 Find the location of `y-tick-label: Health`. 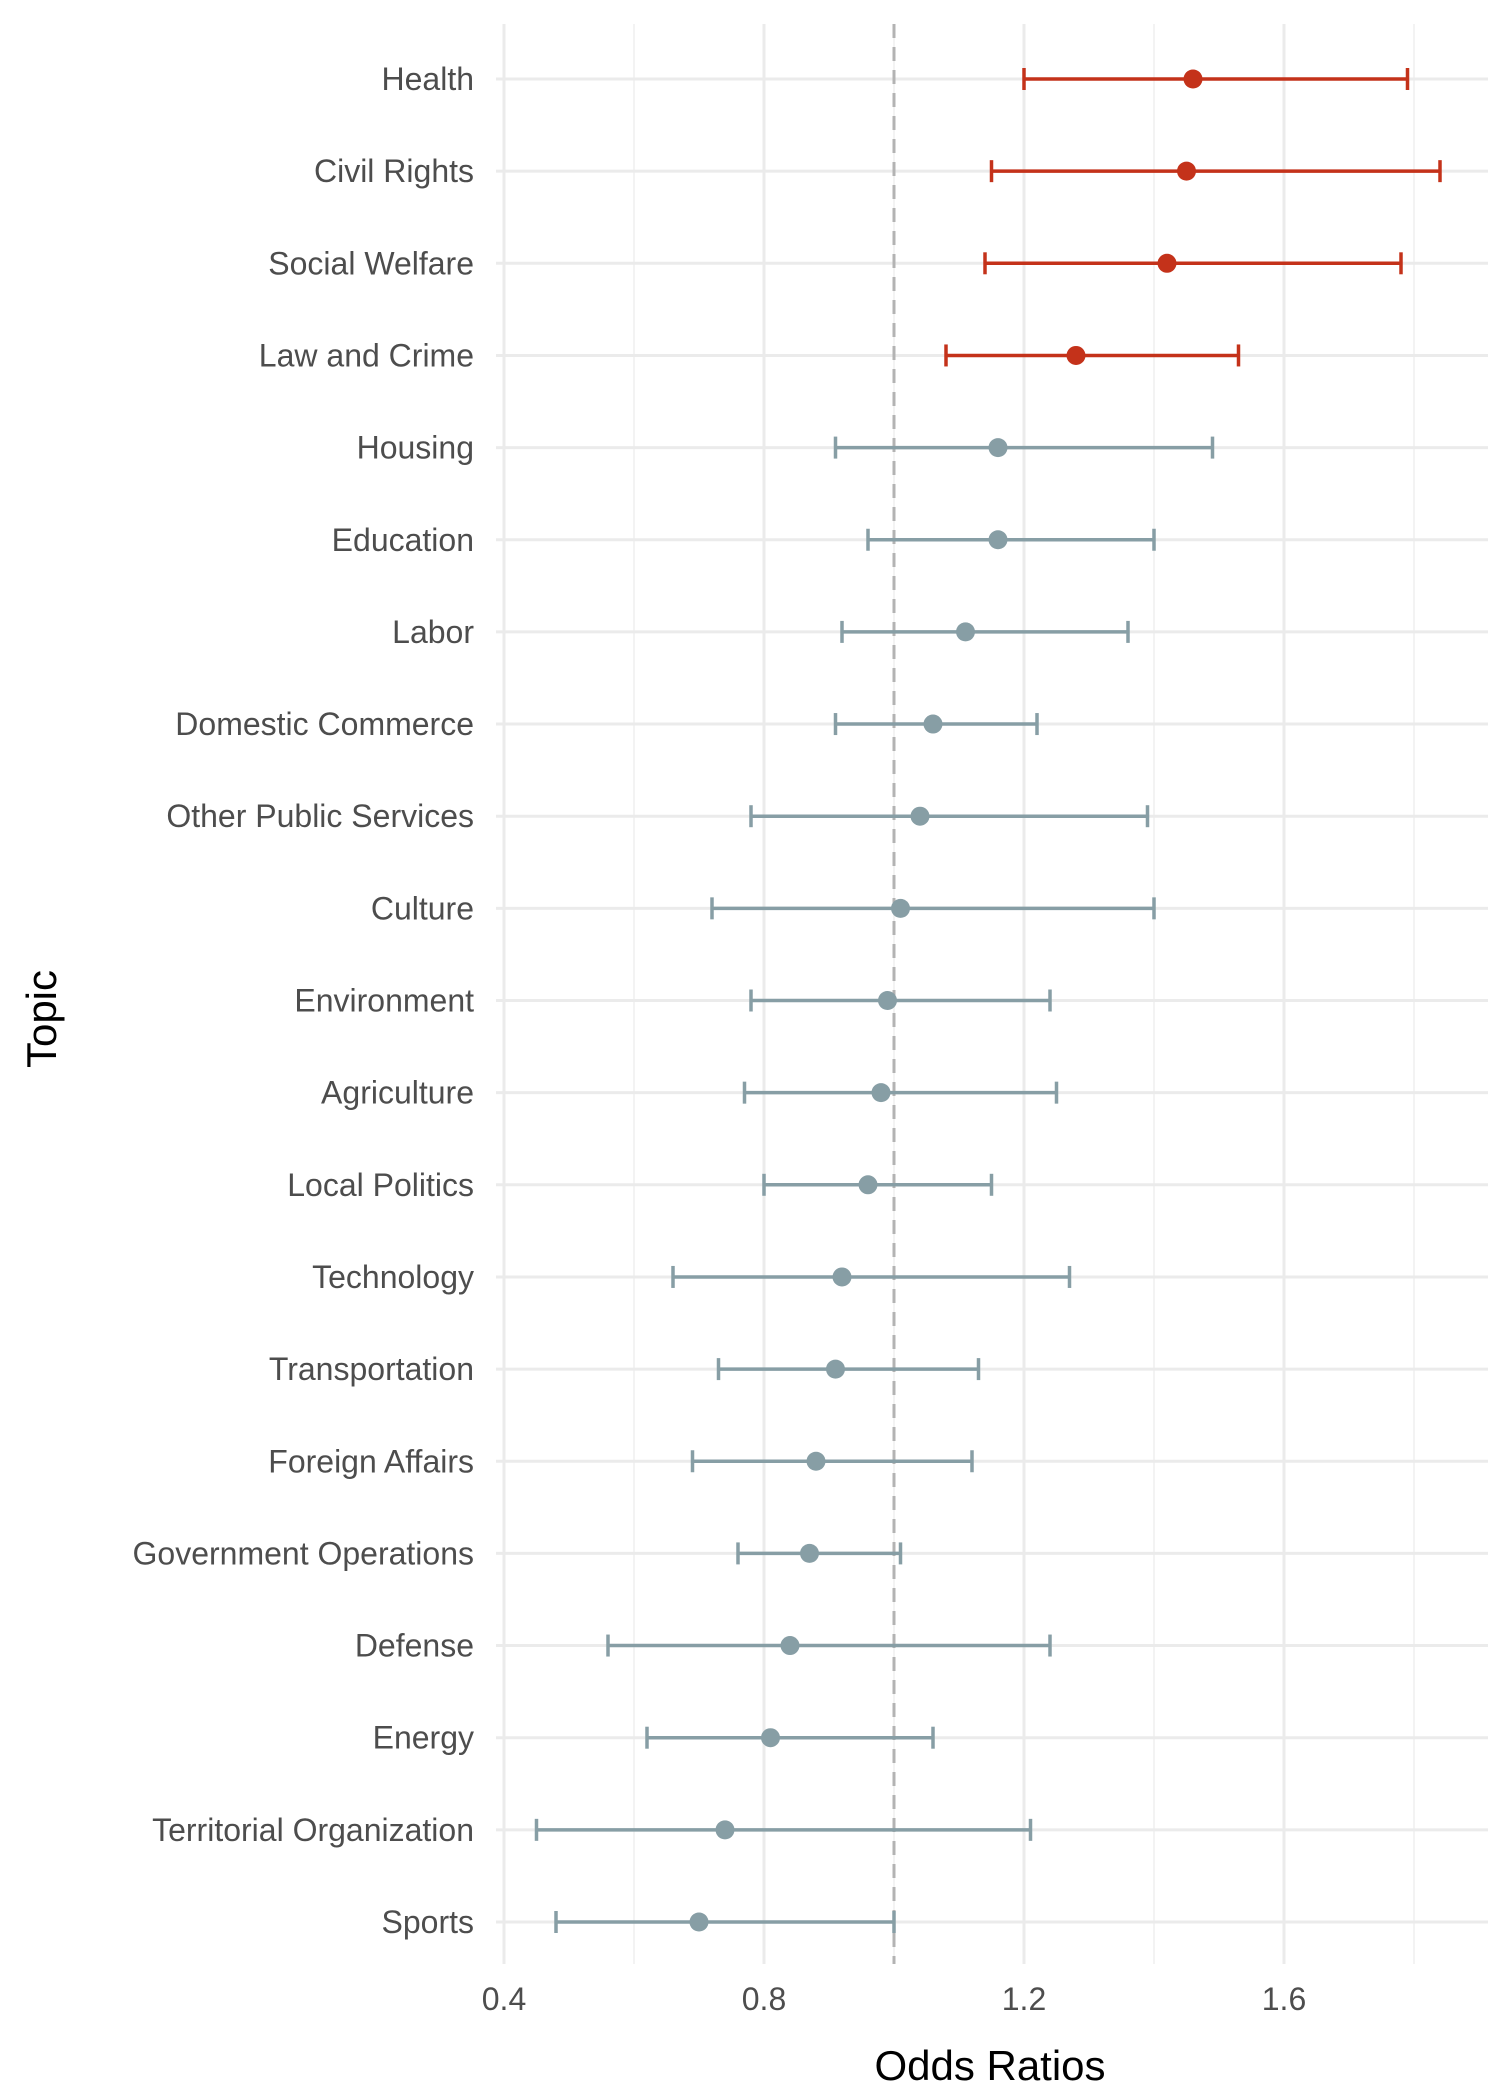

y-tick-label: Health is located at coordinates (428, 79).